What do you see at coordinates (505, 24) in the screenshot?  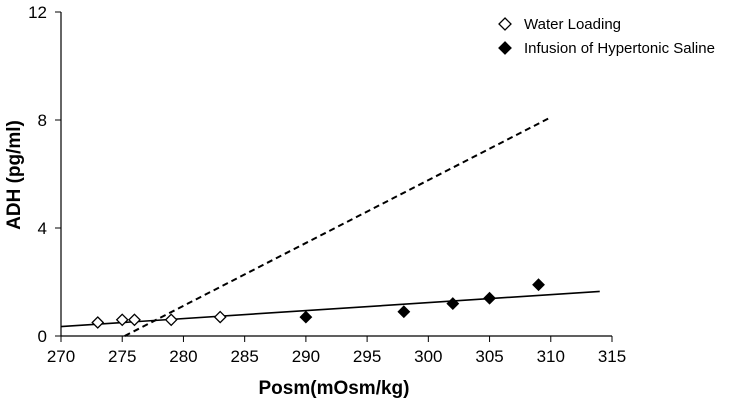 I see `legend-marker-water-loading` at bounding box center [505, 24].